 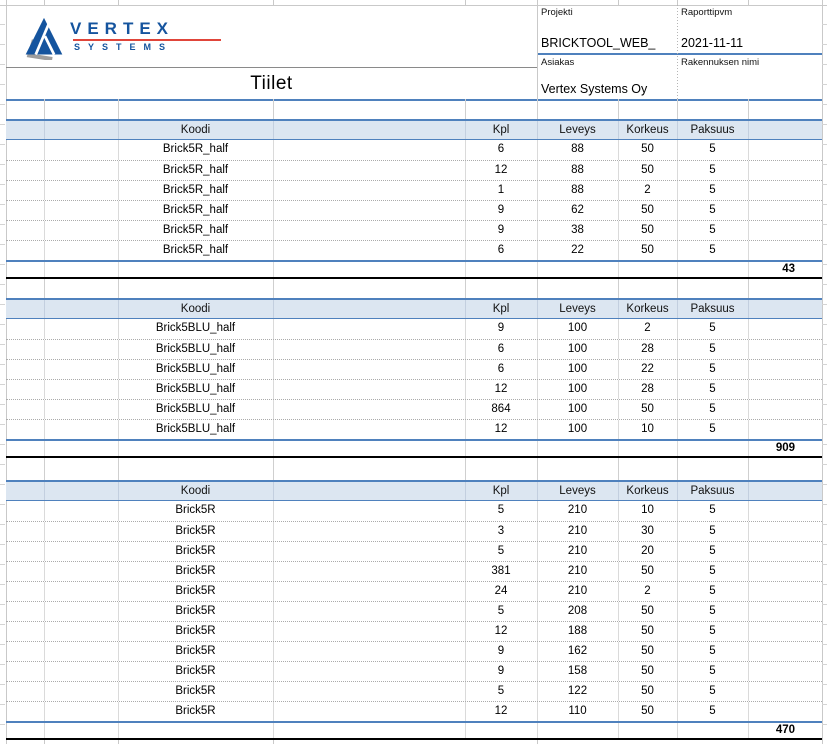 I want to click on table-row: Brick5R_half 6 22 50 5, so click(x=414, y=250).